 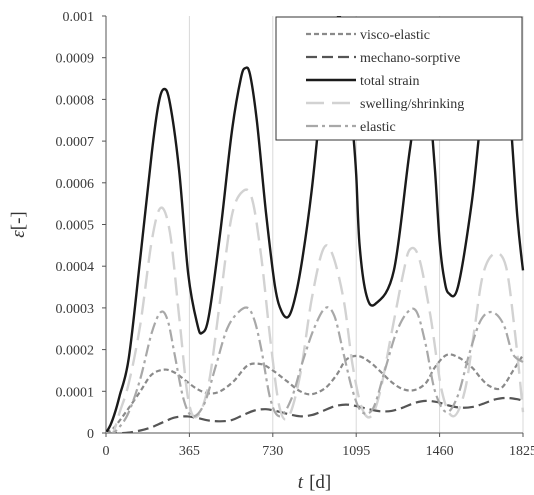 I want to click on y-tick-label: 0, so click(x=90, y=434).